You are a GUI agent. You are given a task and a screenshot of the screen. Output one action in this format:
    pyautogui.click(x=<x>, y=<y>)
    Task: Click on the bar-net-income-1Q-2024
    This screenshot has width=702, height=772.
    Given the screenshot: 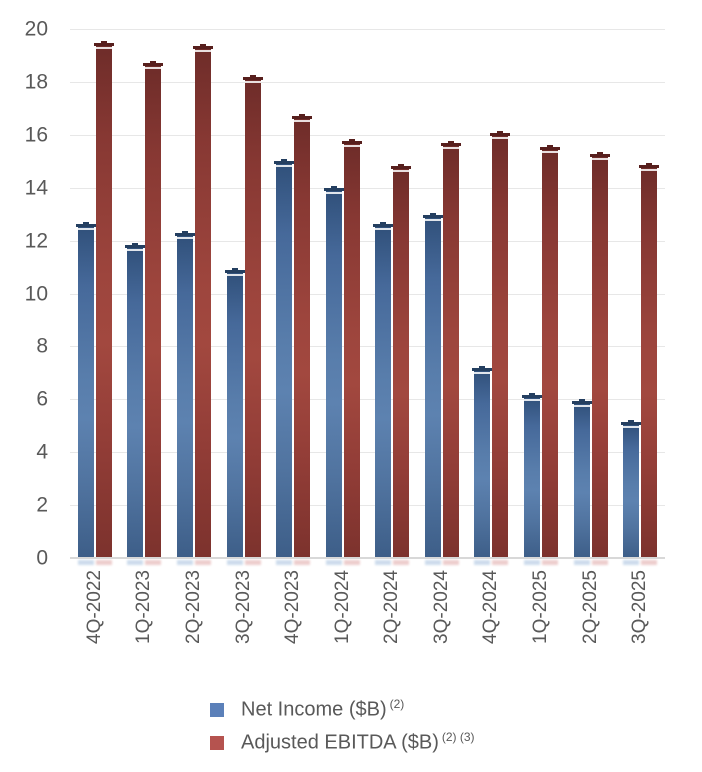 What is the action you would take?
    pyautogui.click(x=333, y=375)
    